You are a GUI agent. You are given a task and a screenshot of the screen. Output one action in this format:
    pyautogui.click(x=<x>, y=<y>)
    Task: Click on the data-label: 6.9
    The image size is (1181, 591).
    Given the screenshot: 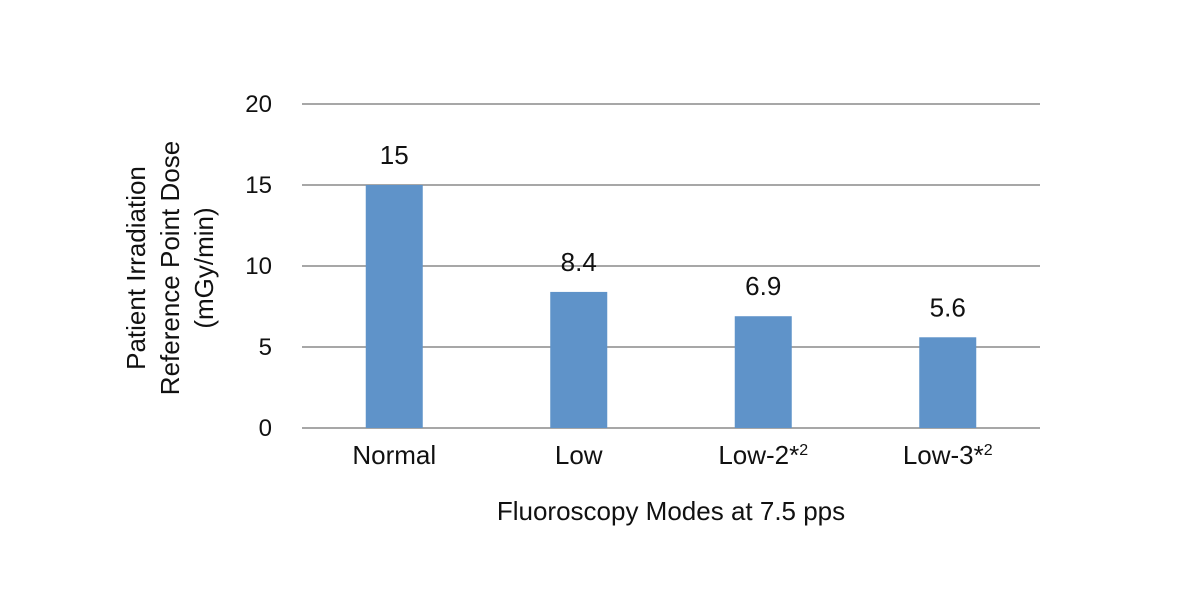 What is the action you would take?
    pyautogui.click(x=763, y=286)
    